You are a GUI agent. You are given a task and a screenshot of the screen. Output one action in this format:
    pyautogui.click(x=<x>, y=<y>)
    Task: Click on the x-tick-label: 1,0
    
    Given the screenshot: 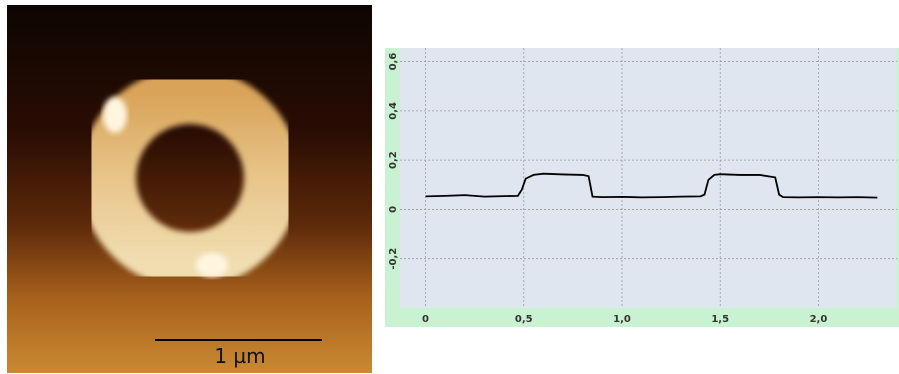 What is the action you would take?
    pyautogui.click(x=622, y=319)
    